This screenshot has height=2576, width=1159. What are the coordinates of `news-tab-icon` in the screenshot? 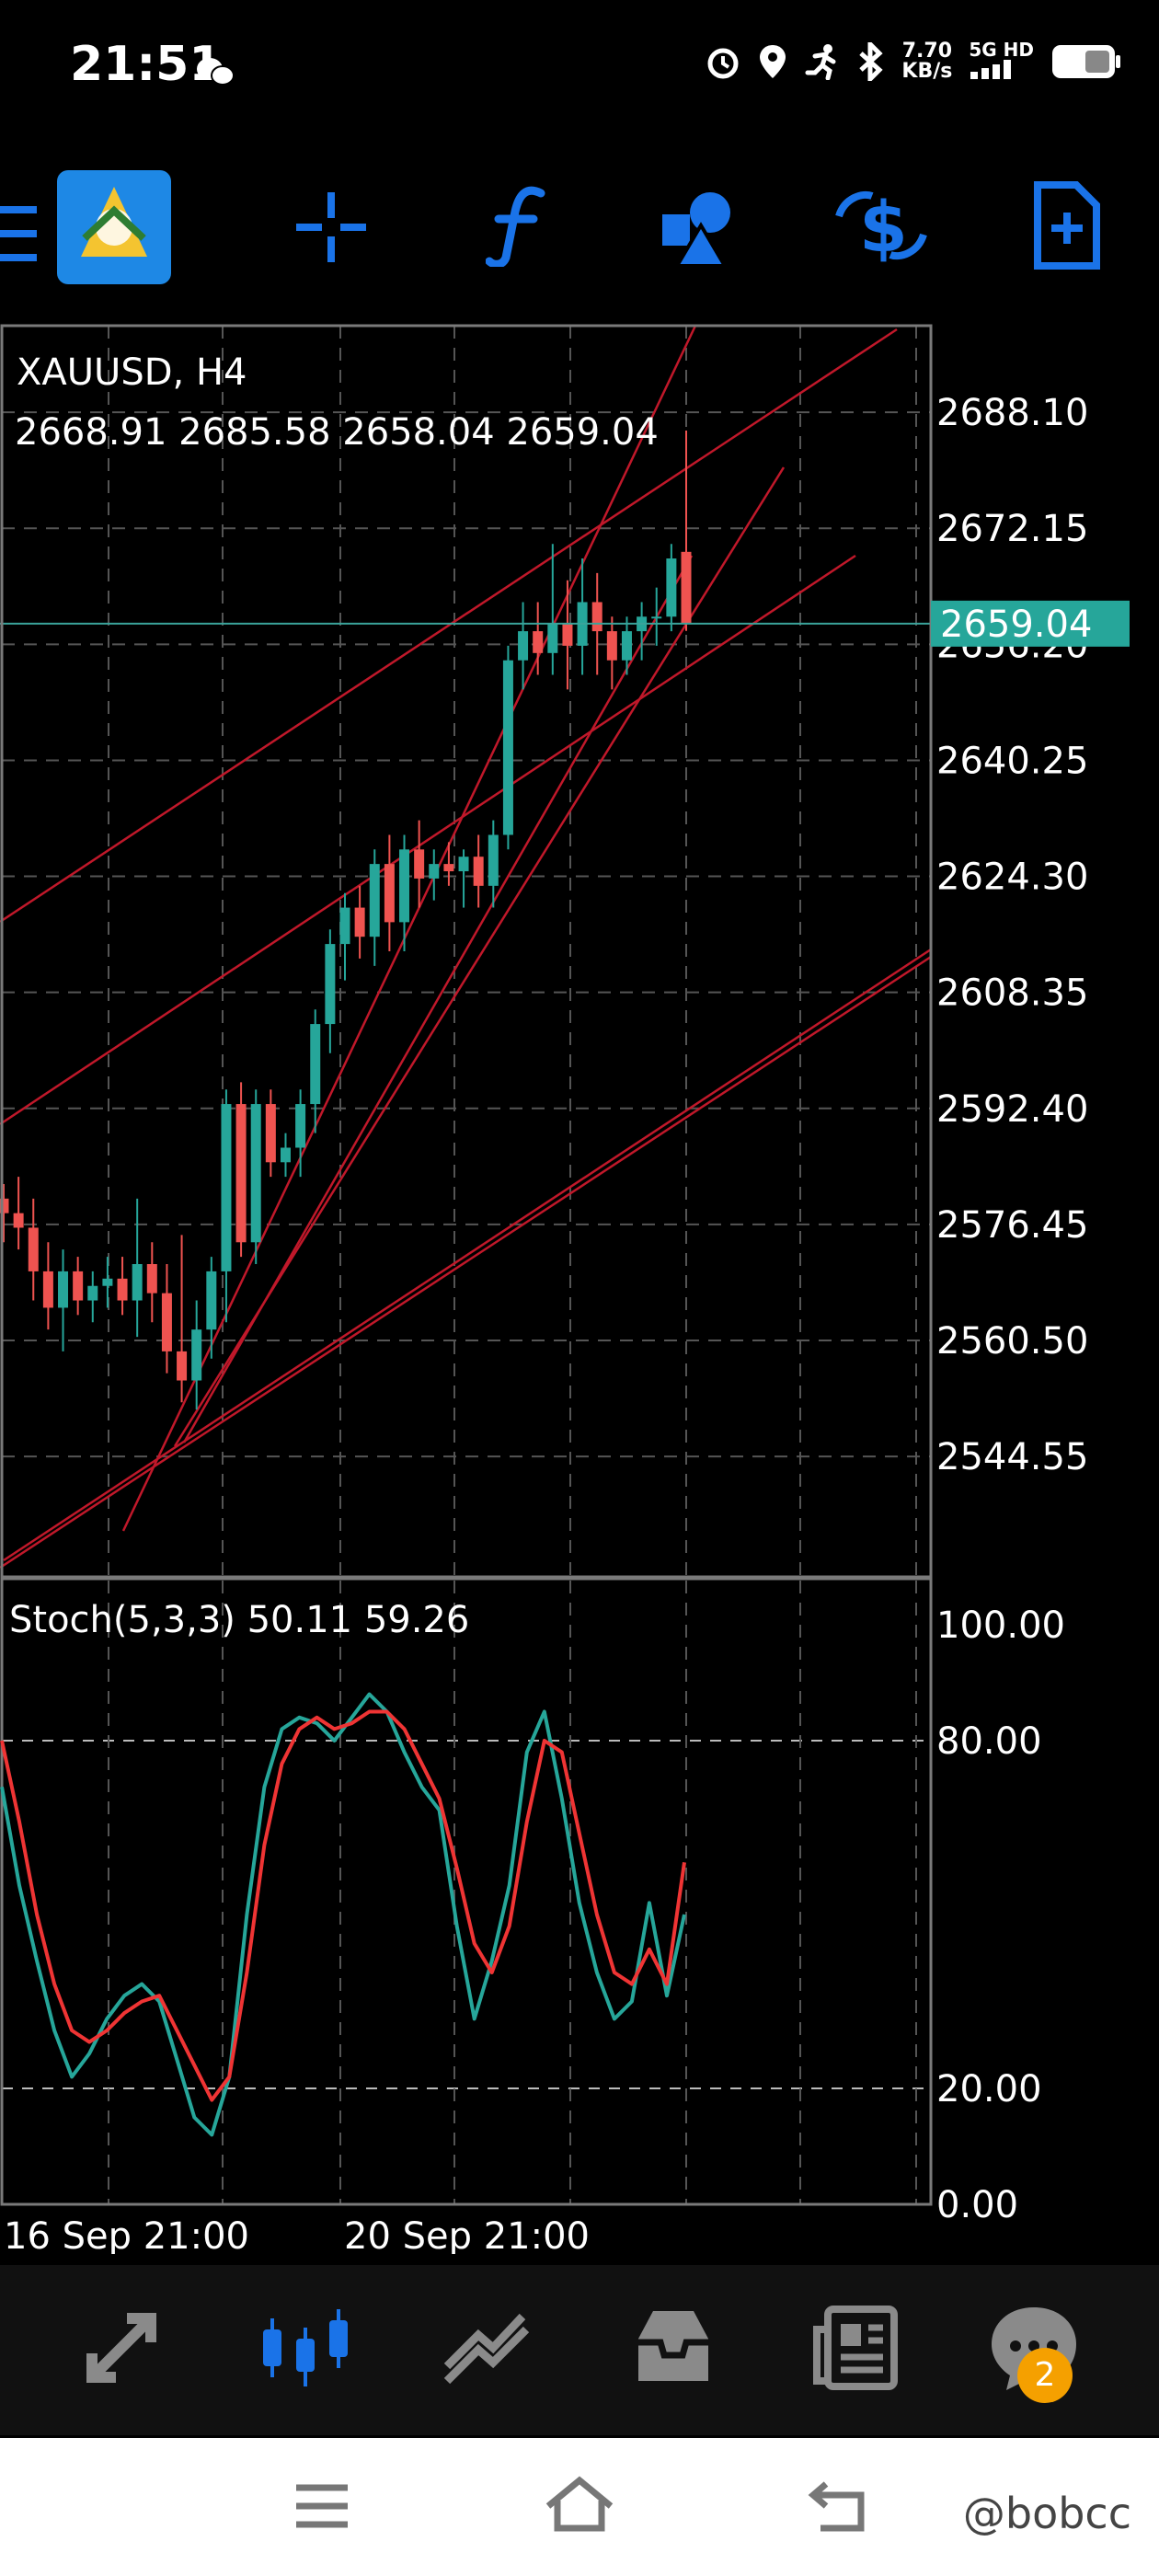 It's located at (857, 2348).